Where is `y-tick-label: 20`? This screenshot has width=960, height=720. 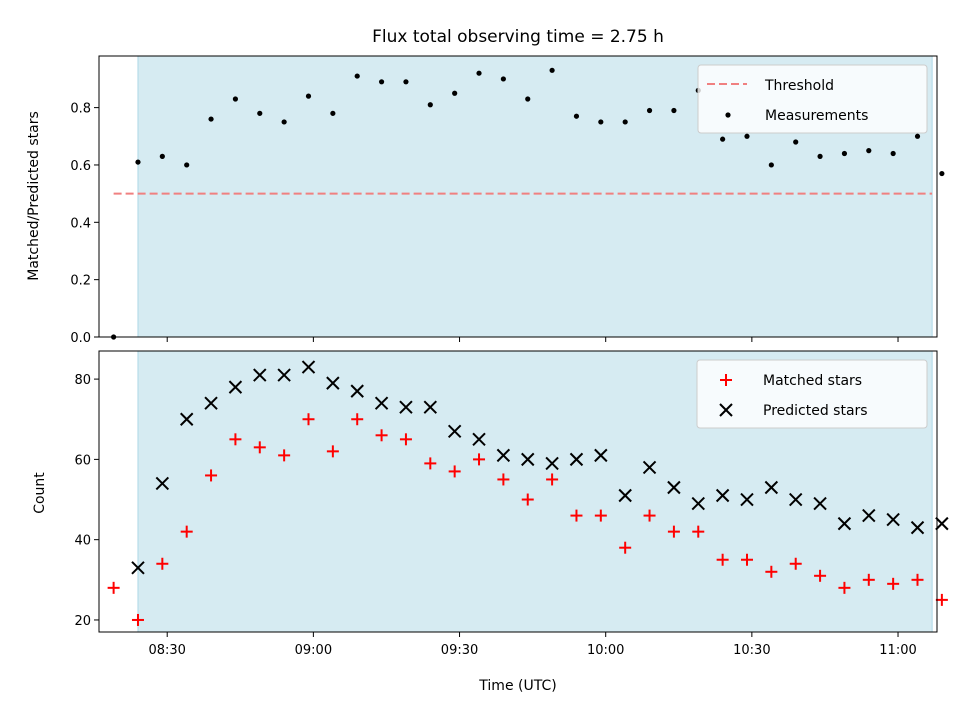
y-tick-label: 20 is located at coordinates (82, 621).